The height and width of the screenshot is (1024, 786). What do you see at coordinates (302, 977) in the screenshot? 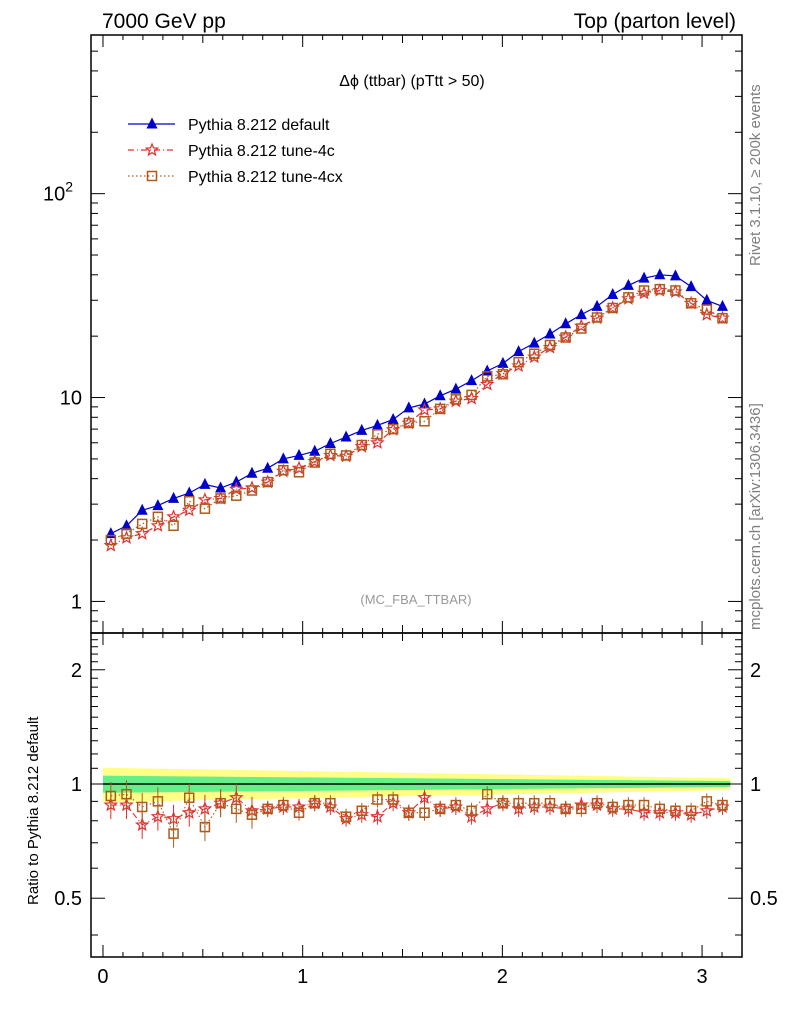
I see `x-tick-label: 1` at bounding box center [302, 977].